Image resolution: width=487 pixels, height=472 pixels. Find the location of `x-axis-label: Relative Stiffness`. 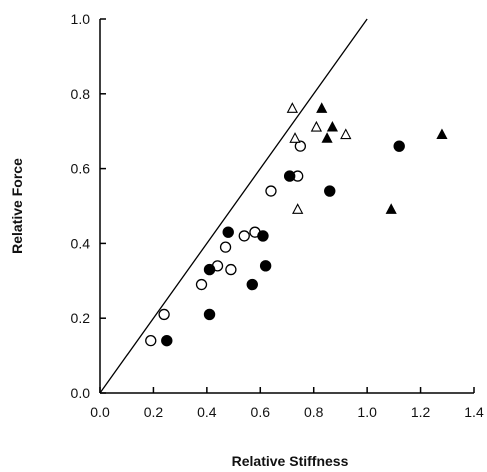

x-axis-label: Relative Stiffness is located at coordinates (290, 461).